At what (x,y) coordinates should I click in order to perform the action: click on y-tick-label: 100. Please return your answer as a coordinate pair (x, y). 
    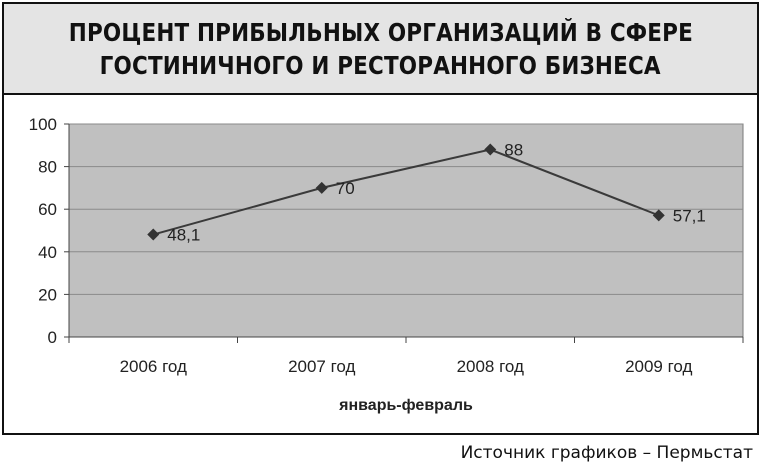
    Looking at the image, I should click on (43, 124).